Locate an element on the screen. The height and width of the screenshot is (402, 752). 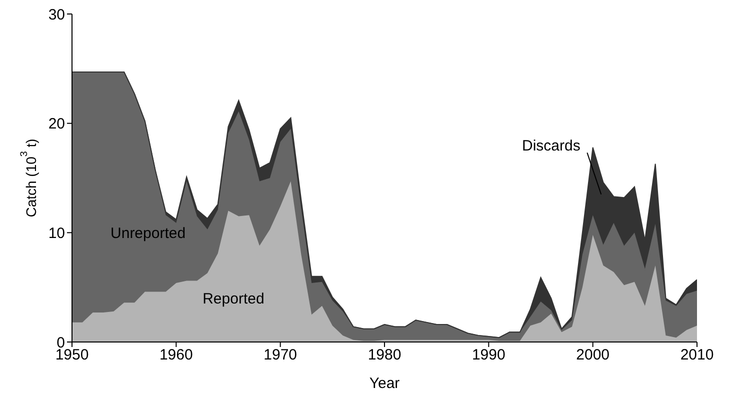
x-tick-label: 1990 is located at coordinates (489, 355).